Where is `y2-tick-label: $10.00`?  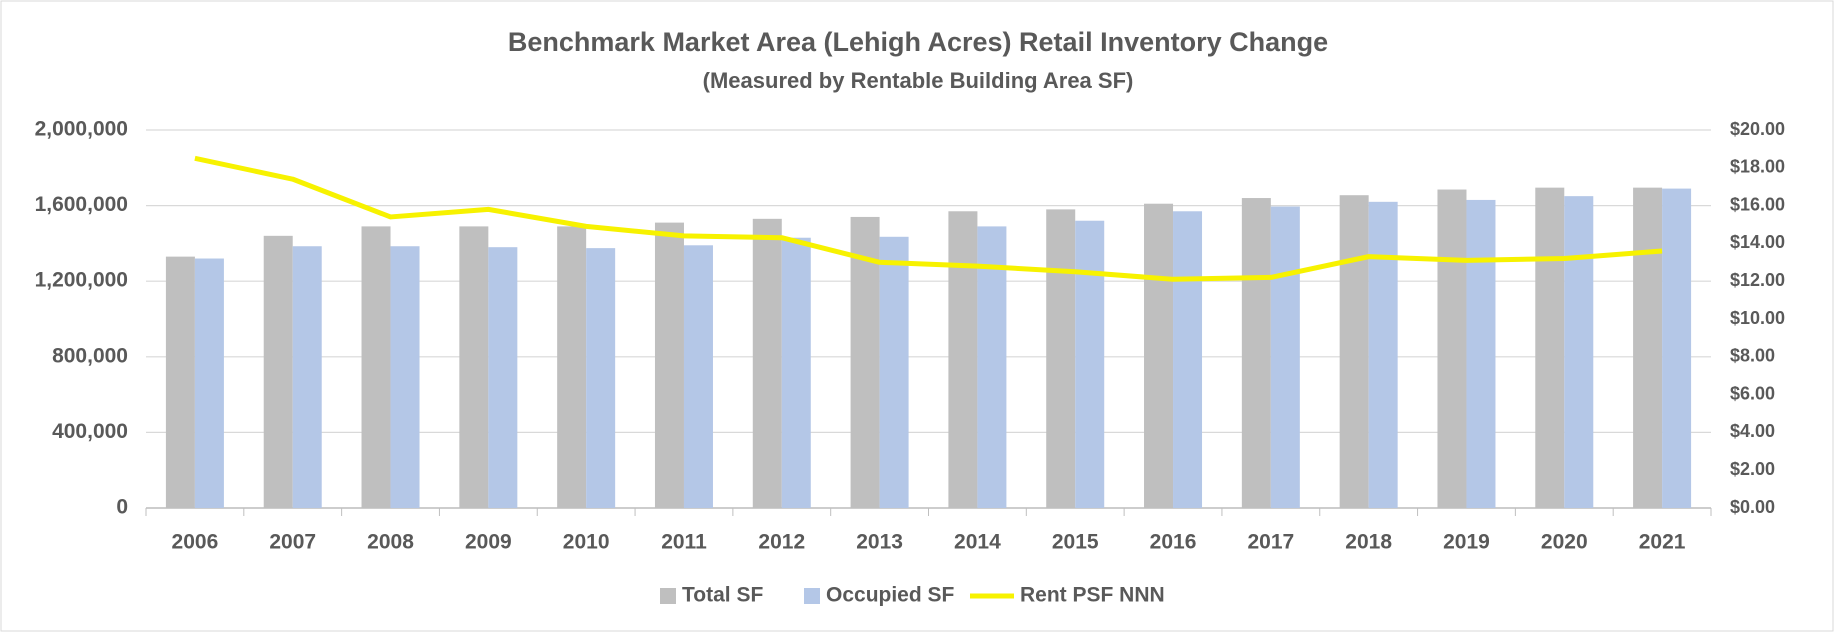
y2-tick-label: $10.00 is located at coordinates (1757, 318).